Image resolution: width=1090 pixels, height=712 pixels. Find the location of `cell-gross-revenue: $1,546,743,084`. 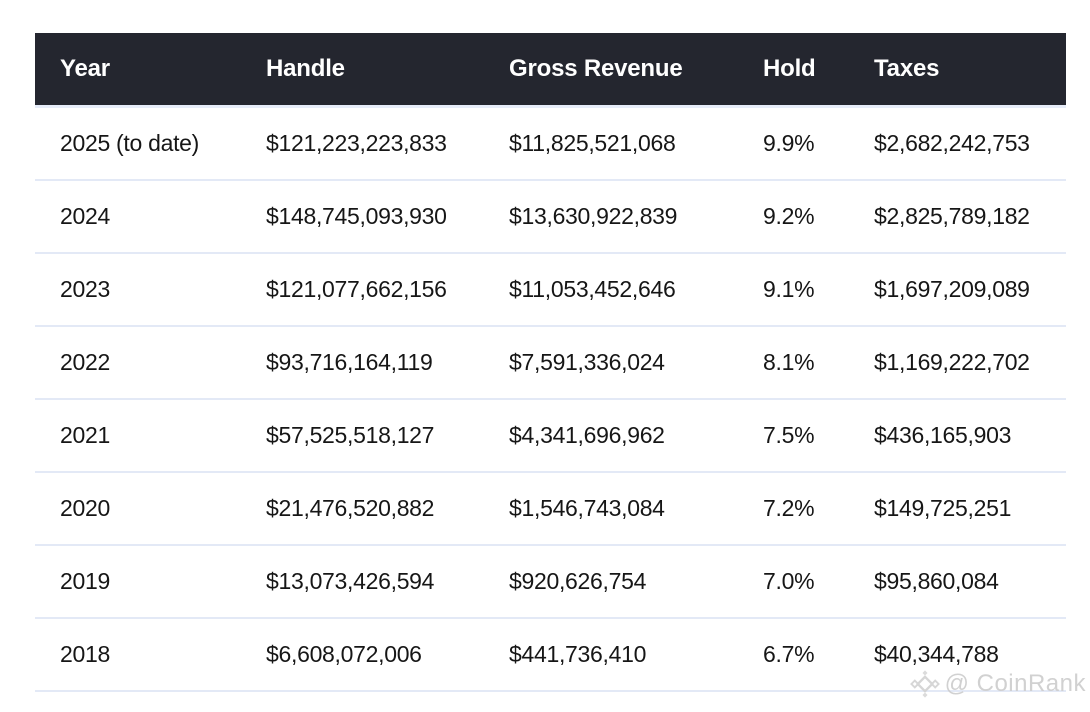

cell-gross-revenue: $1,546,743,084 is located at coordinates (587, 508).